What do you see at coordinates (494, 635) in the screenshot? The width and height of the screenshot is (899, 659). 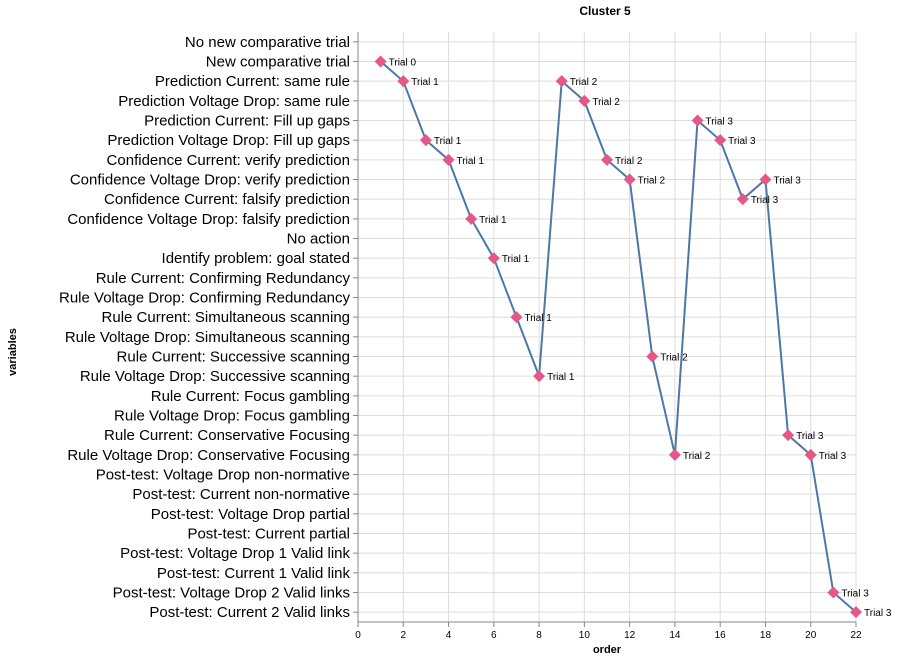 I see `x-tick-label: 6` at bounding box center [494, 635].